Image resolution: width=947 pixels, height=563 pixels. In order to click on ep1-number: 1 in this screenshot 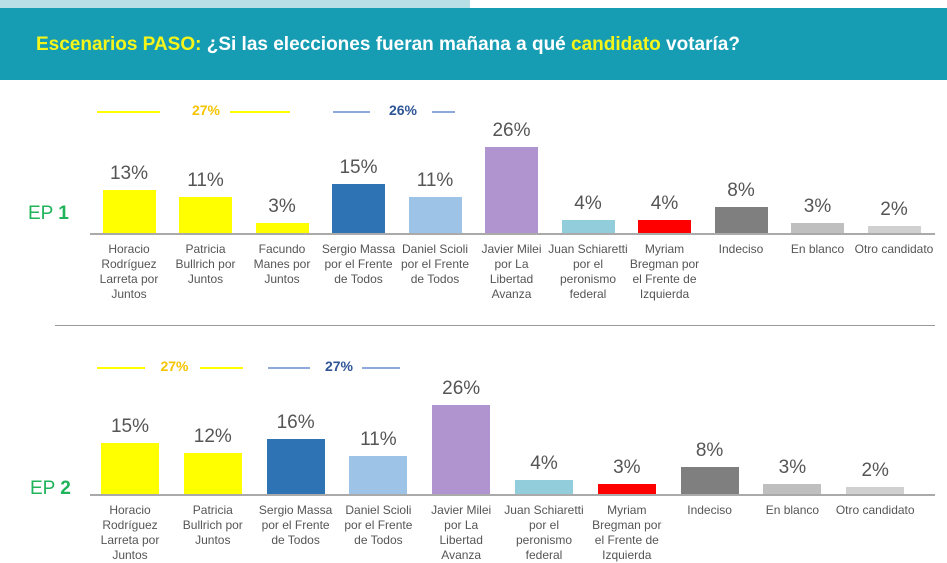, I will do `click(63, 213)`.